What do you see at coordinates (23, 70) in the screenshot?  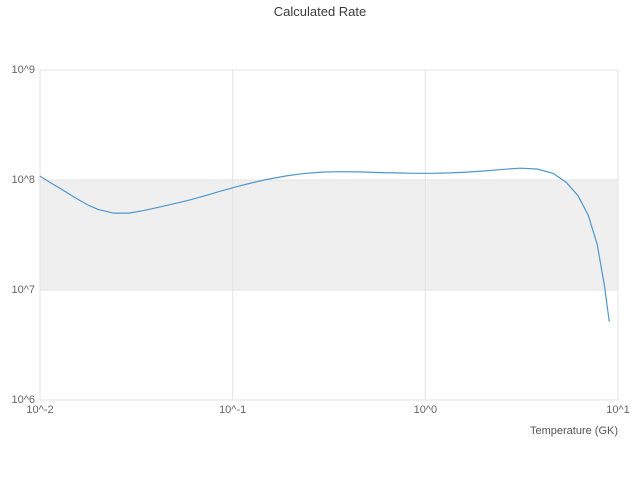 I see `y-tick-label: 10^9` at bounding box center [23, 70].